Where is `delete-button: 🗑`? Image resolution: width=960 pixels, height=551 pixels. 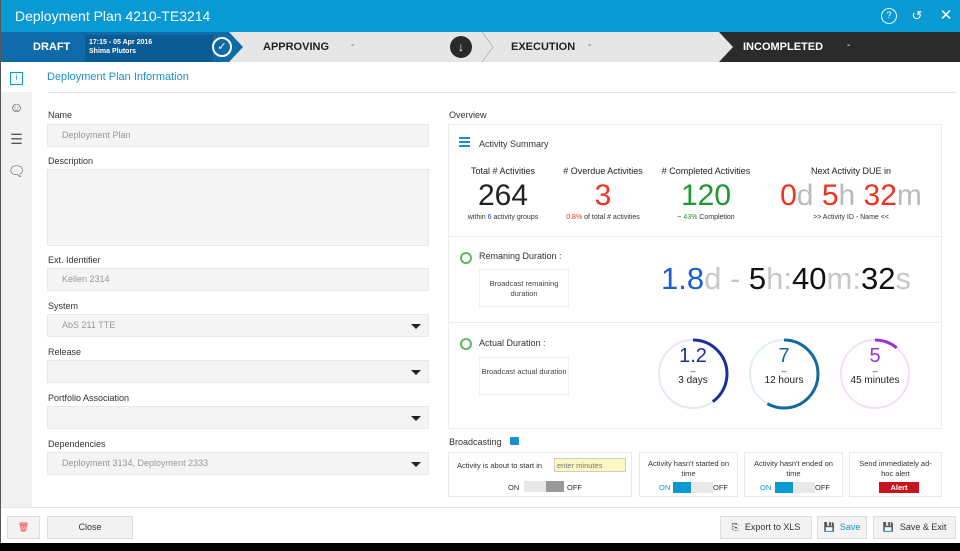 delete-button: 🗑 is located at coordinates (23, 527).